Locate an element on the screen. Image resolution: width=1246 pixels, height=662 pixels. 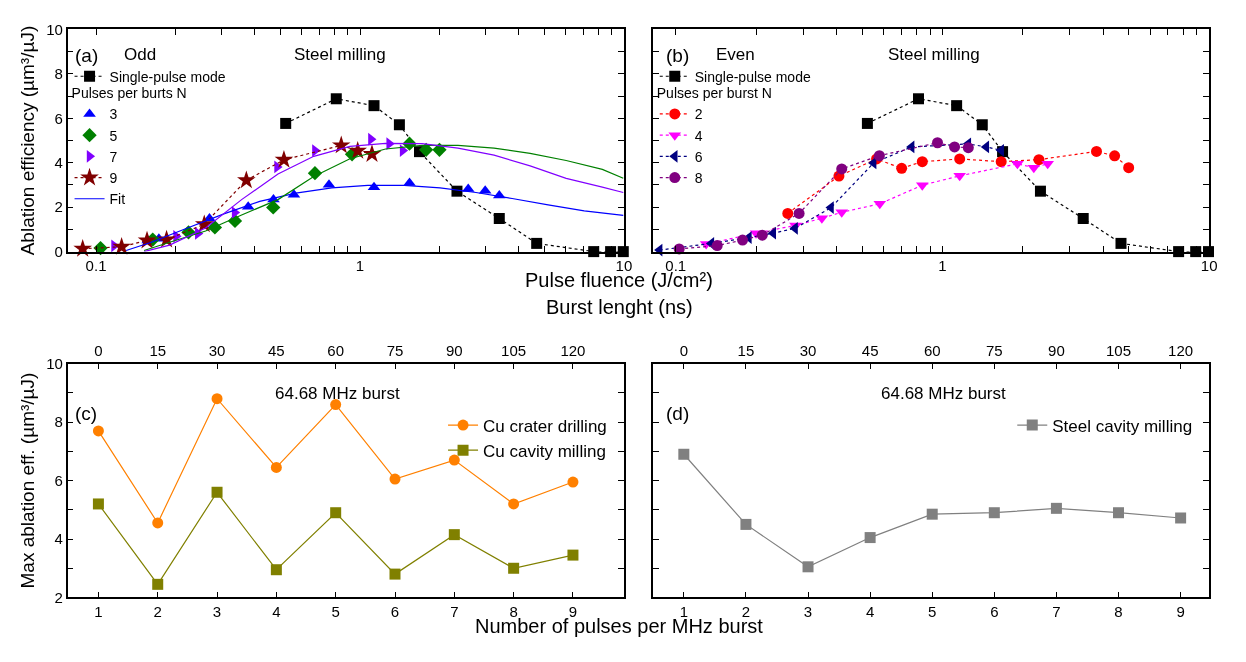
y-axis-title: Max ablation eff. (µm³/µJ) is located at coordinates (28, 480).